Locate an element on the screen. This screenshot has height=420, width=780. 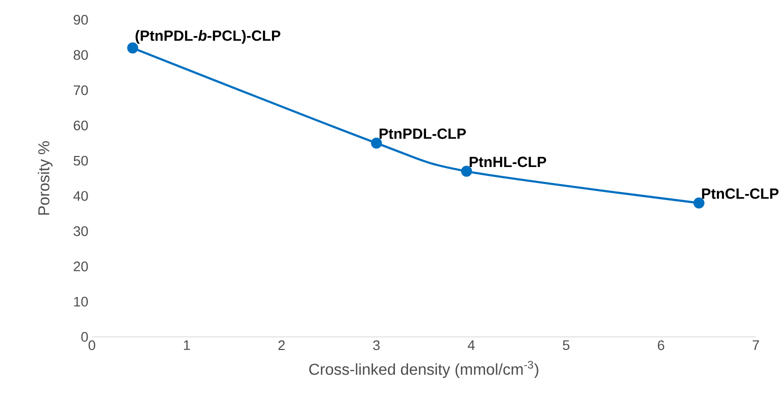
y-tick-label: 50 is located at coordinates (81, 161).